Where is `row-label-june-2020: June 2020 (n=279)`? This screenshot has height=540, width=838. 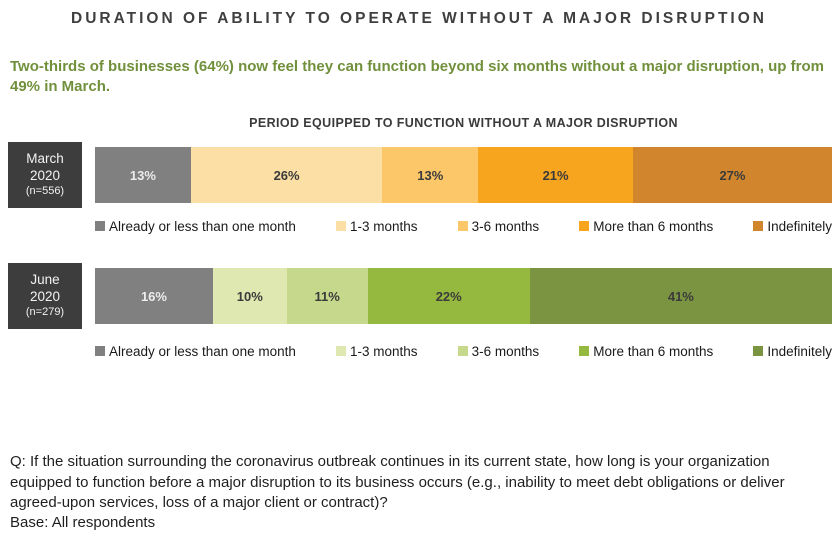
row-label-june-2020: June 2020 (n=279) is located at coordinates (45, 296).